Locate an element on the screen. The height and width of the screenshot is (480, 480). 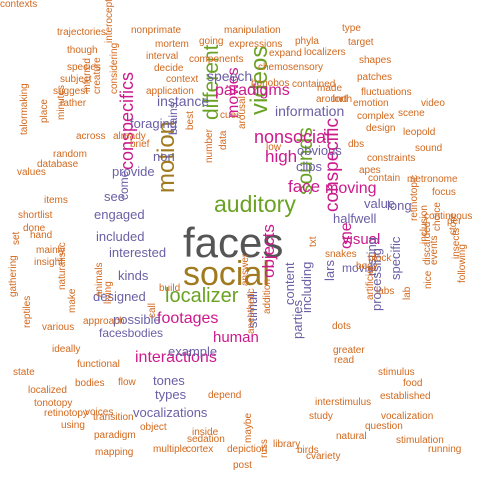
cloud-word: stimulus is located at coordinates (396, 372).